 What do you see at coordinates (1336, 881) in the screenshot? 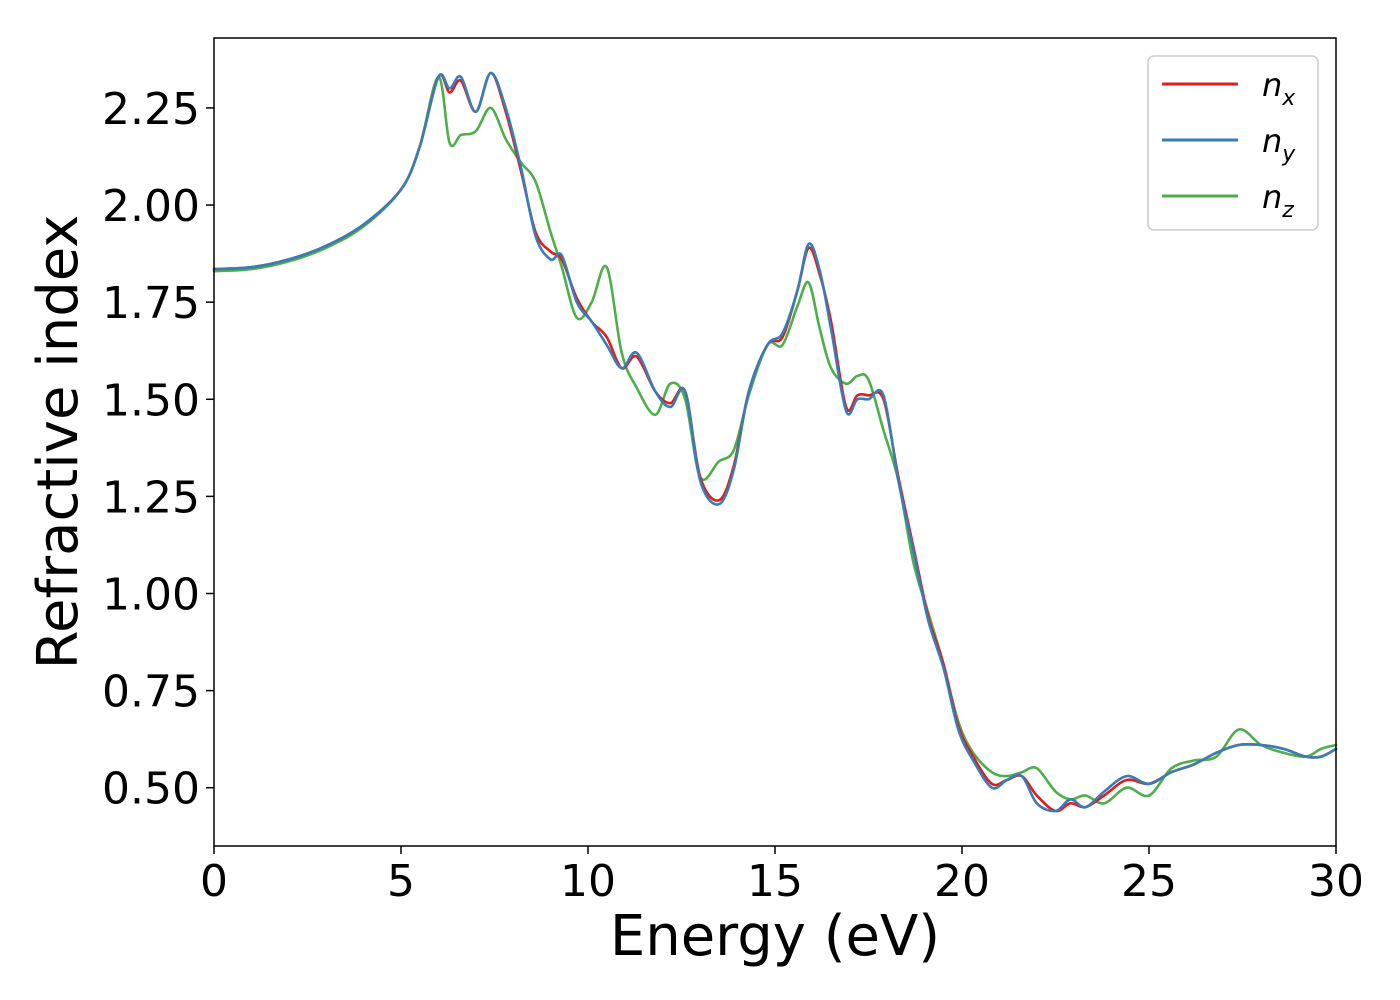
I see `x-tick-label: 30` at bounding box center [1336, 881].